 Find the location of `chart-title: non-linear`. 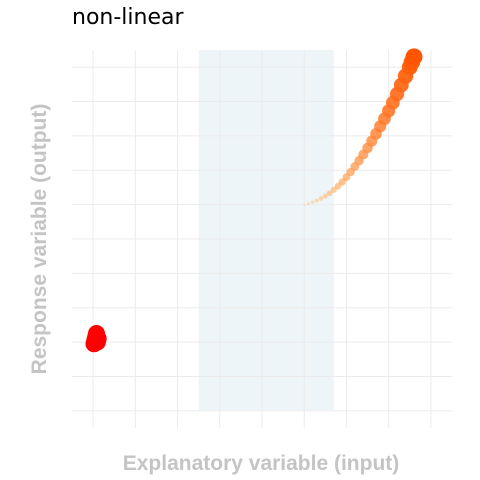

chart-title: non-linear is located at coordinates (128, 17).